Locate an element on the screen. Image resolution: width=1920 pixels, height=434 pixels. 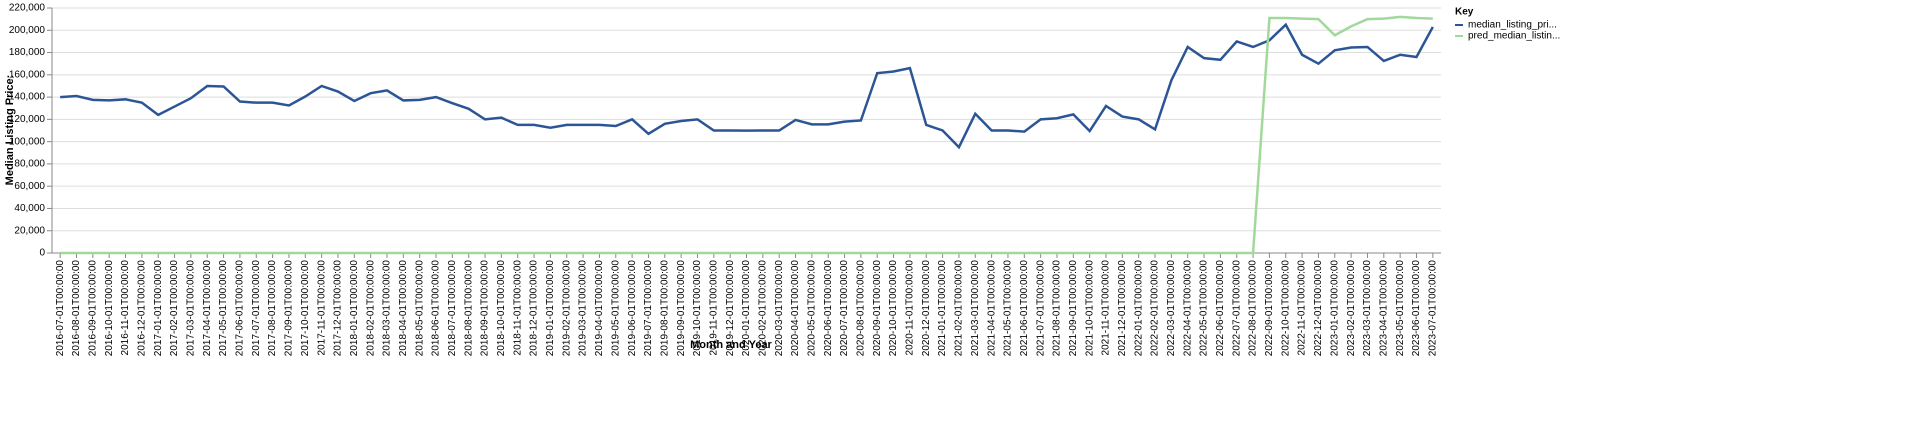
x-tick-label: 2022-11-01T00:00:00 is located at coordinates (1302, 308).